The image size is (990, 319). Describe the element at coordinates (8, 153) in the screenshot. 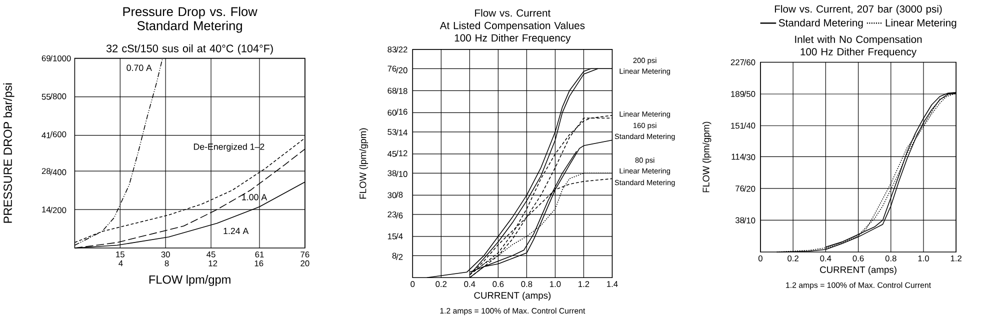

I see `y-axis-title: PRESSURE DROP bar/psi` at that location.